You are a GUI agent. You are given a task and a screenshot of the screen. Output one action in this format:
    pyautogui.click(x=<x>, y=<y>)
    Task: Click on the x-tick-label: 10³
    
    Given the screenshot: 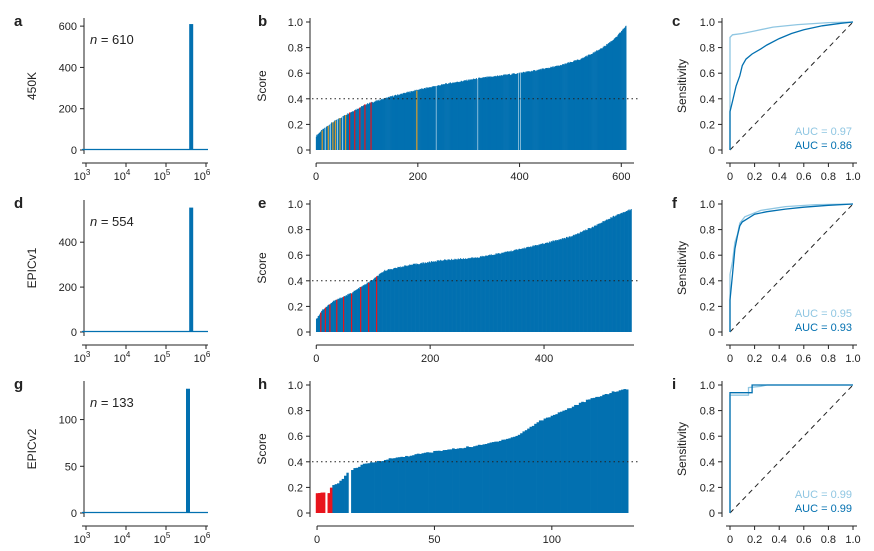 What is the action you would take?
    pyautogui.click(x=82, y=175)
    